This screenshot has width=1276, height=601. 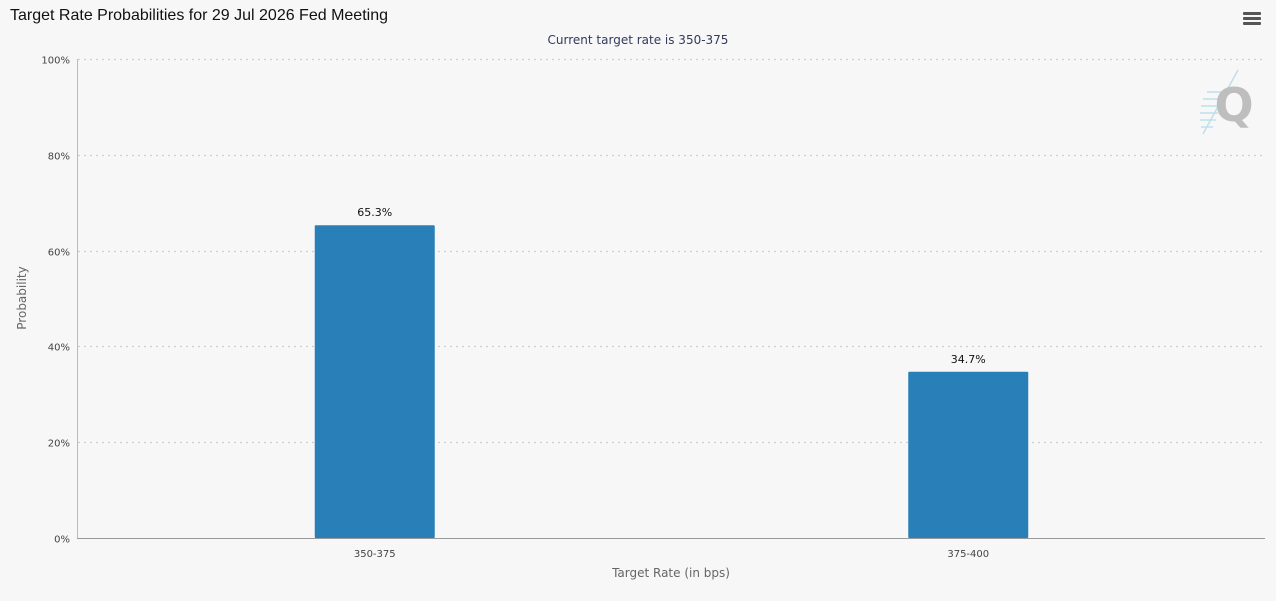 I want to click on bar-data-label: 65.3%, so click(x=374, y=212).